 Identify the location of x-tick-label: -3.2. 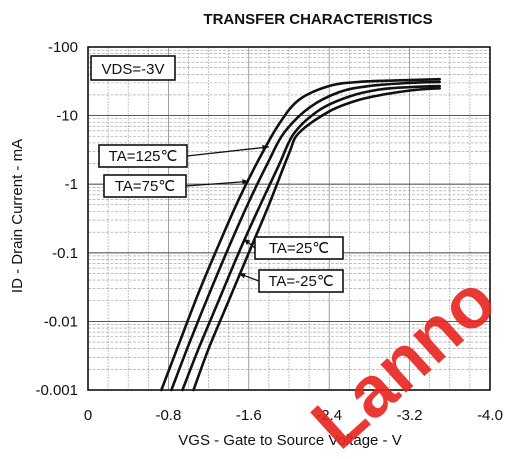
(410, 415).